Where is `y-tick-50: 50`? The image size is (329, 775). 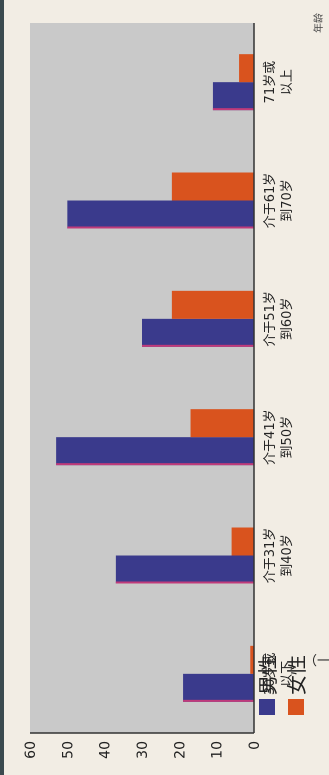 y-tick-50: 50 is located at coordinates (68, 750).